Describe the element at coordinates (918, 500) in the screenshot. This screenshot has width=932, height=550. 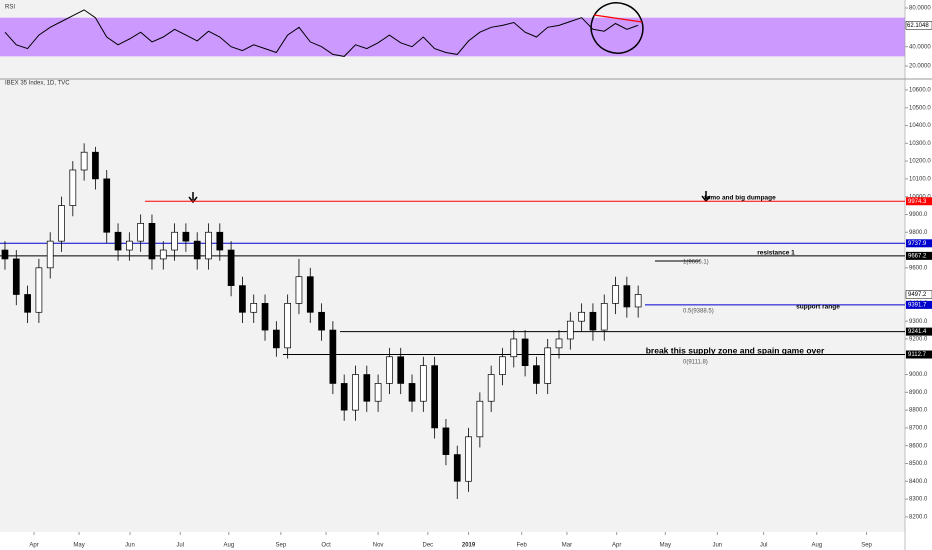
I see `y-tick-label: 8300.0` at that location.